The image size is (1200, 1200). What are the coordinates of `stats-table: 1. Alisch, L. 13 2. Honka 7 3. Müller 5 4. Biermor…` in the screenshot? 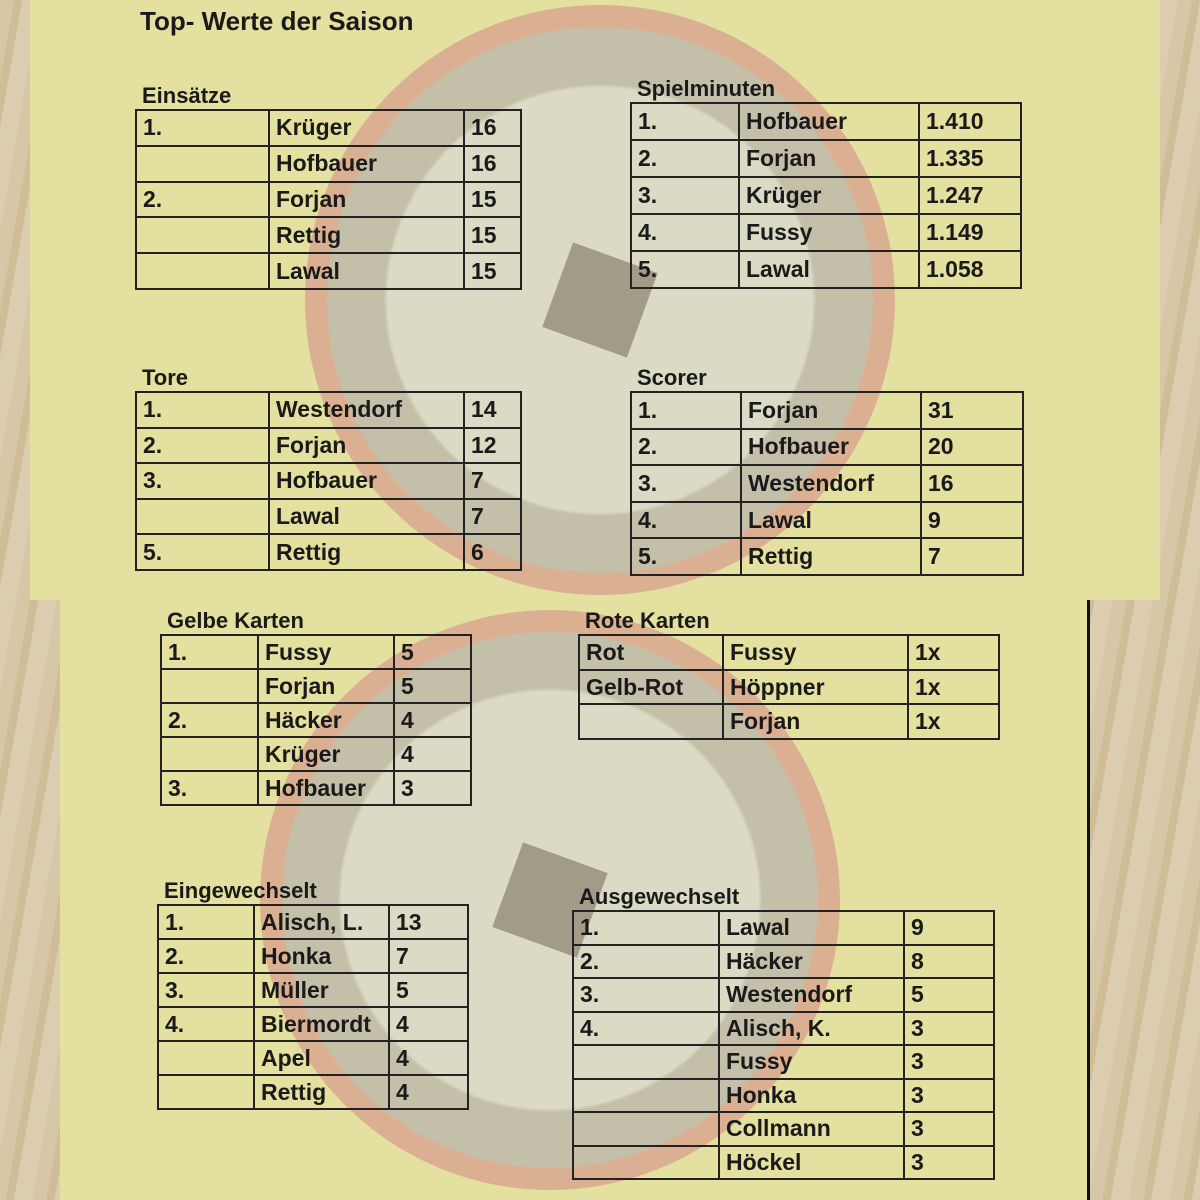 It's located at (313, 1007).